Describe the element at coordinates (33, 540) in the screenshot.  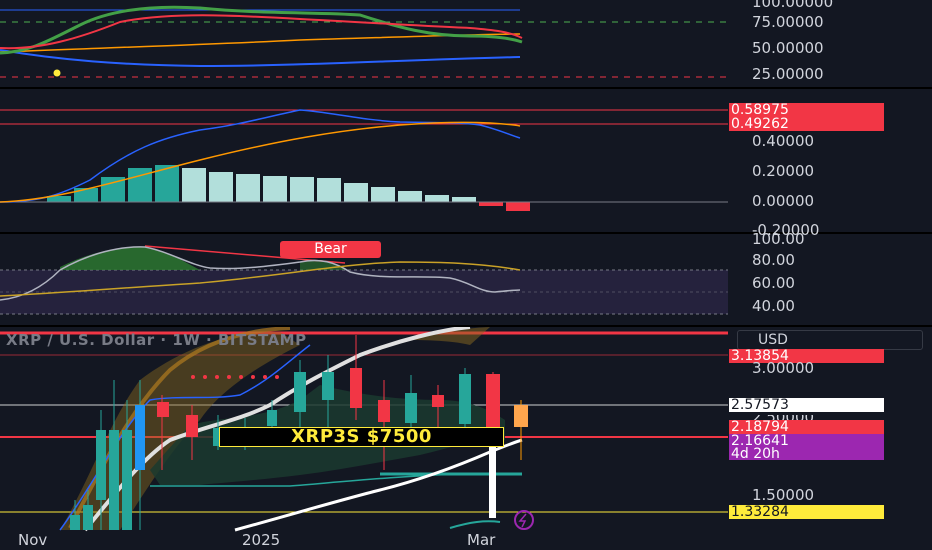
I see `time-axis-label: Nov` at that location.